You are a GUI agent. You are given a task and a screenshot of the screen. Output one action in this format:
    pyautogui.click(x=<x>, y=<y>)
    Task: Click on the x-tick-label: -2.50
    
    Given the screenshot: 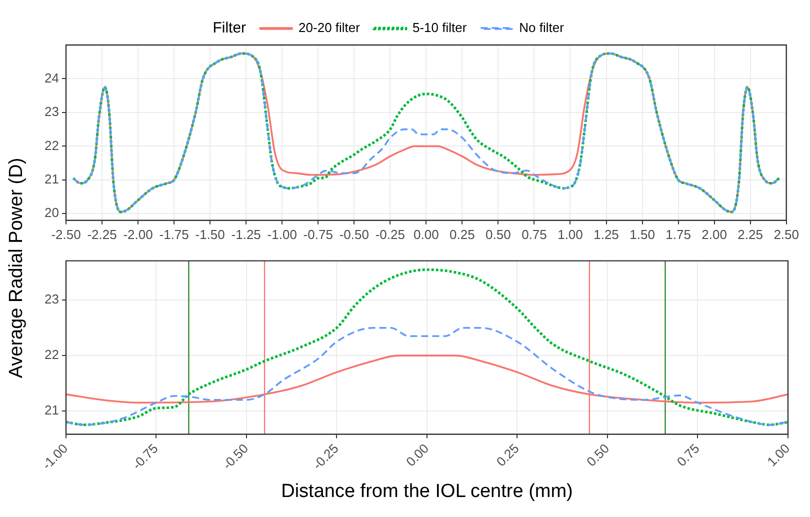 What is the action you would take?
    pyautogui.click(x=66, y=234)
    